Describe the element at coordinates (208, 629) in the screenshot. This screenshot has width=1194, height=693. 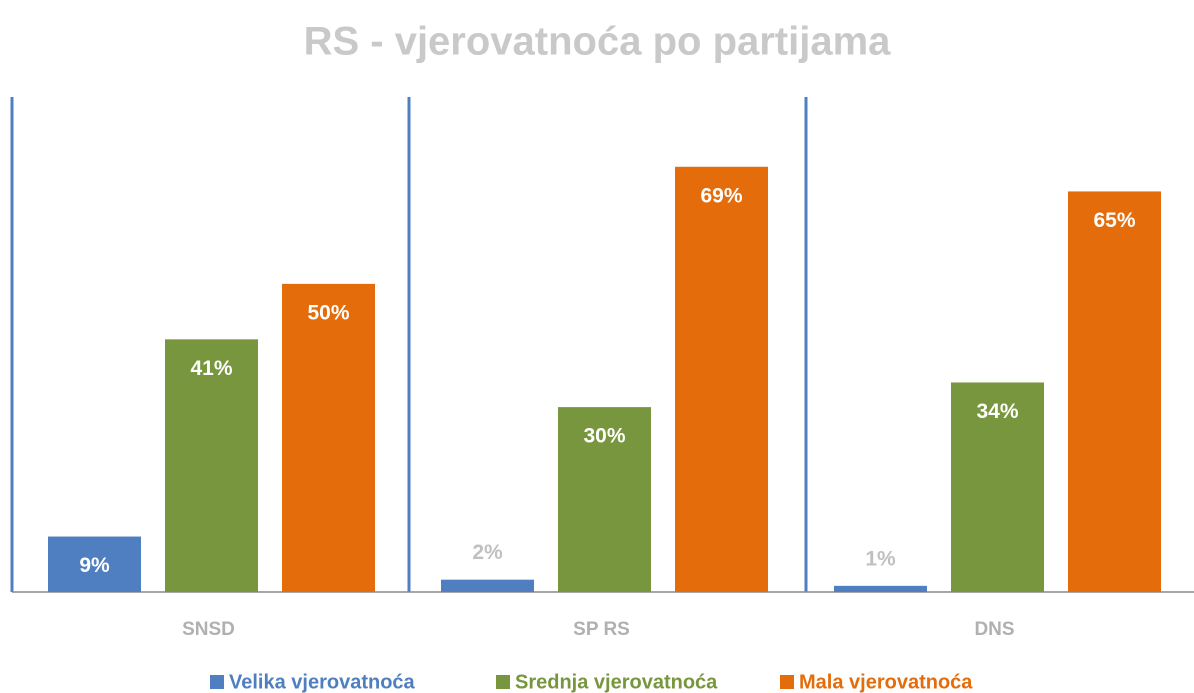
I see `x-tick-label: SNSD` at that location.